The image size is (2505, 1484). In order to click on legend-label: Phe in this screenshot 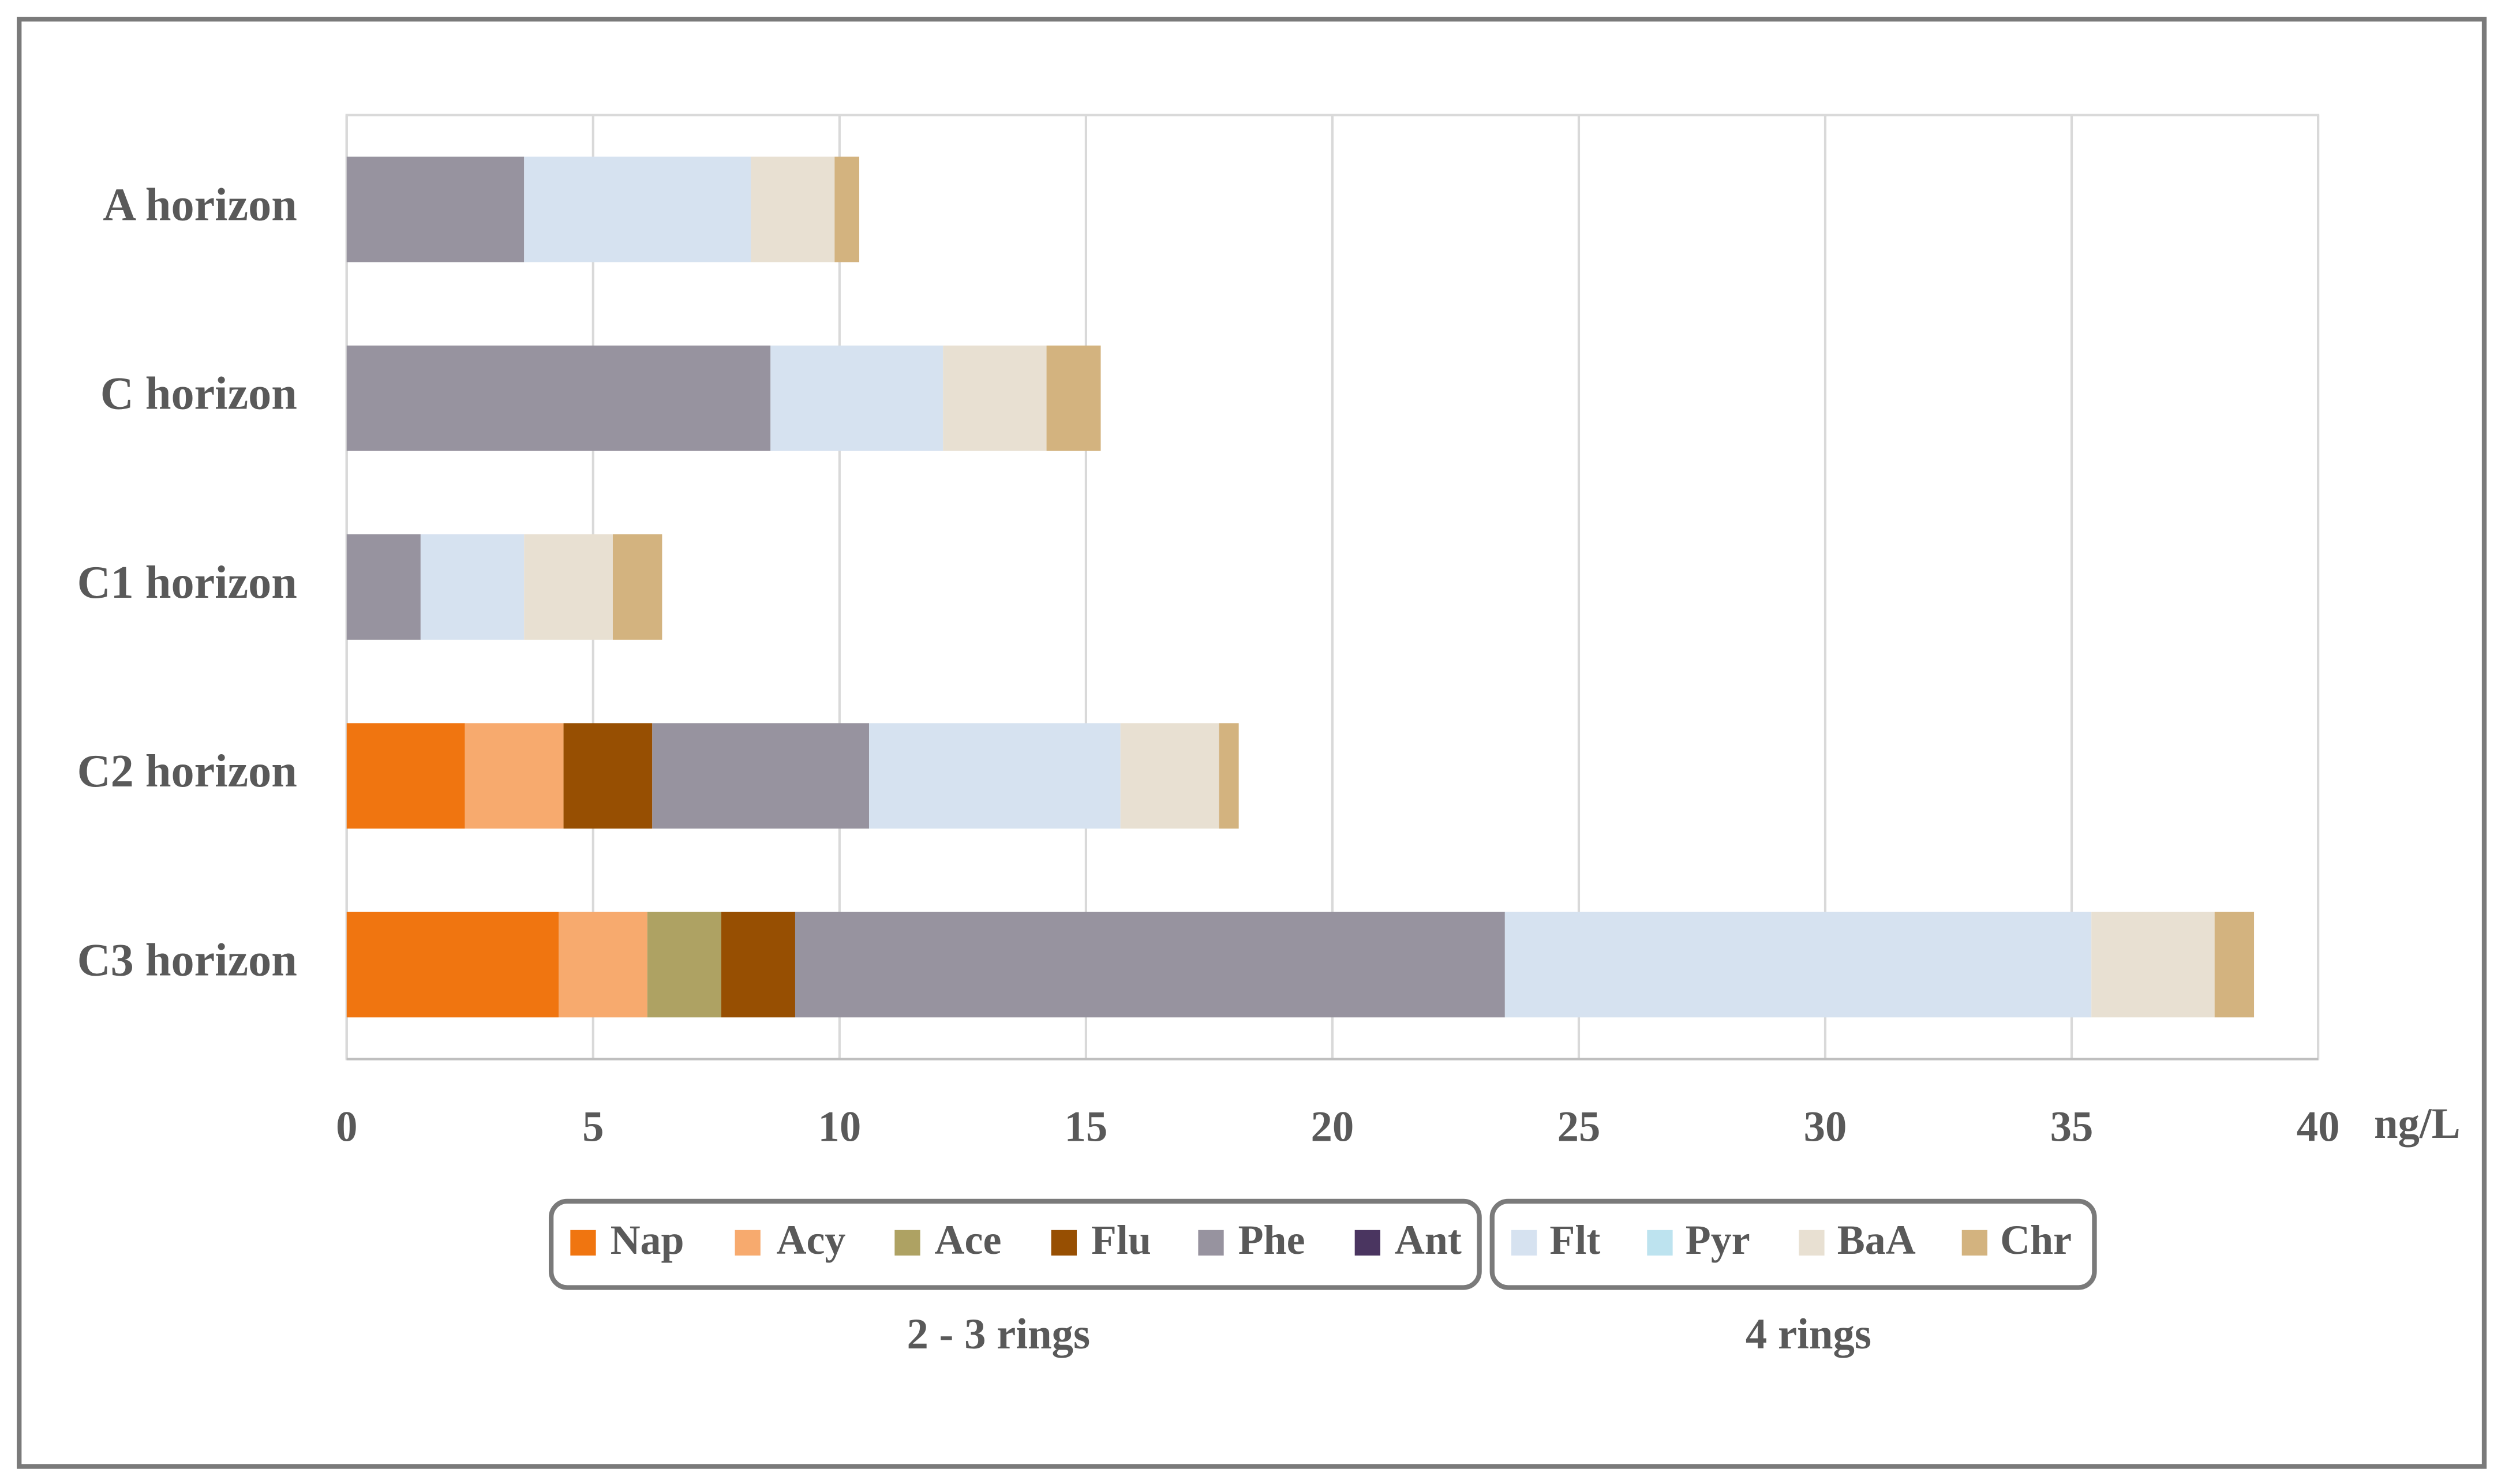, I will do `click(1271, 1240)`.